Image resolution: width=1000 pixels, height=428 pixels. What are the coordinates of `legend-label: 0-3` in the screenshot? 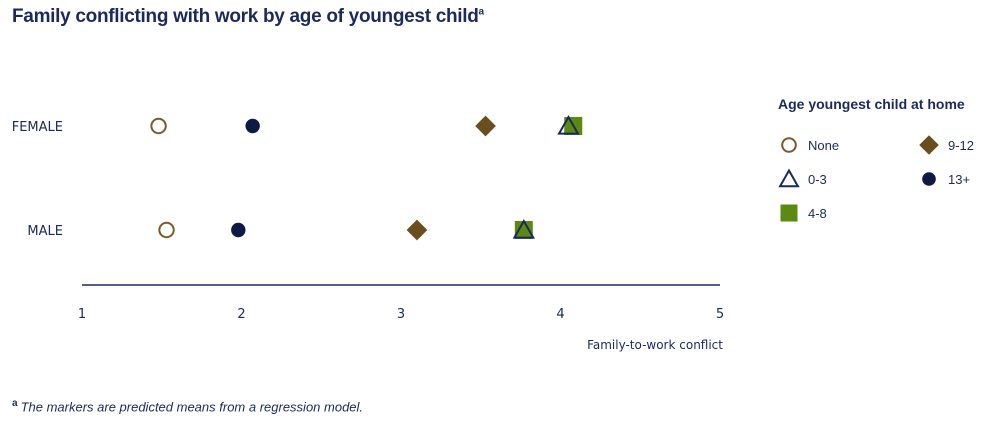 It's located at (817, 179).